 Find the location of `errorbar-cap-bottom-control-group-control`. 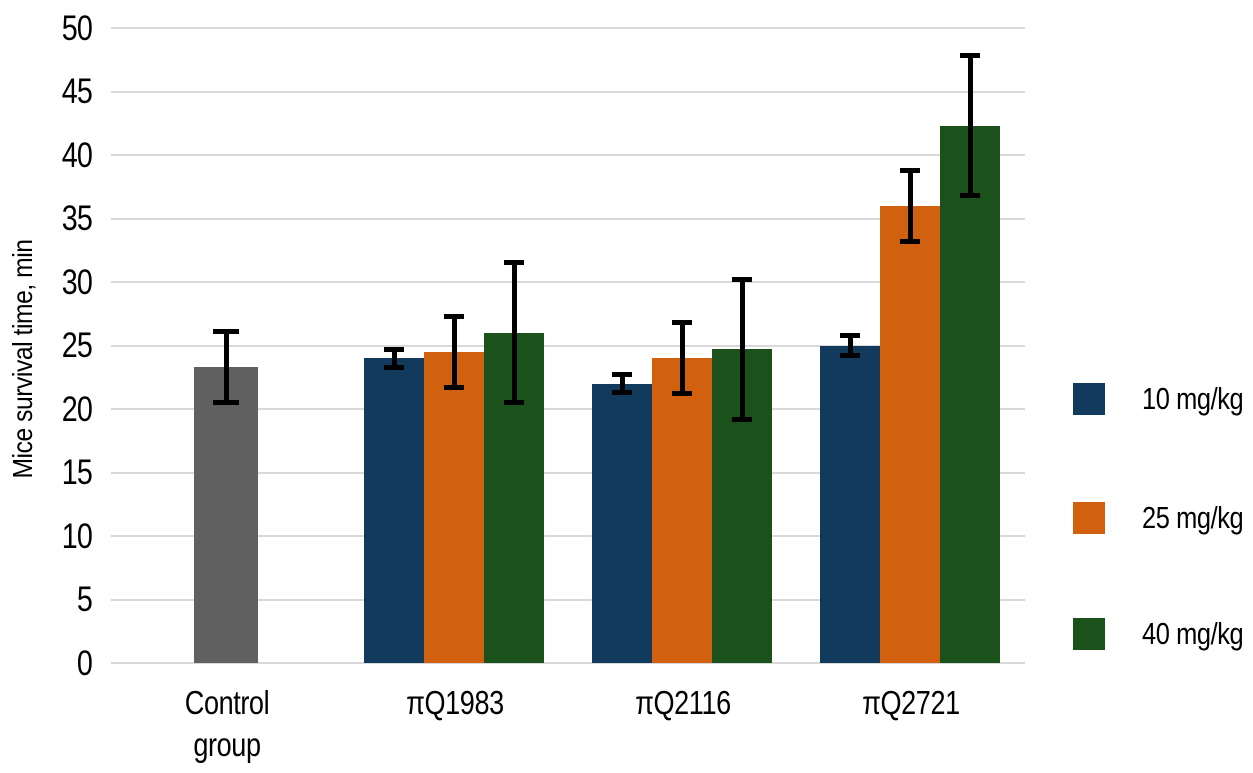

errorbar-cap-bottom-control-group-control is located at coordinates (226, 403).